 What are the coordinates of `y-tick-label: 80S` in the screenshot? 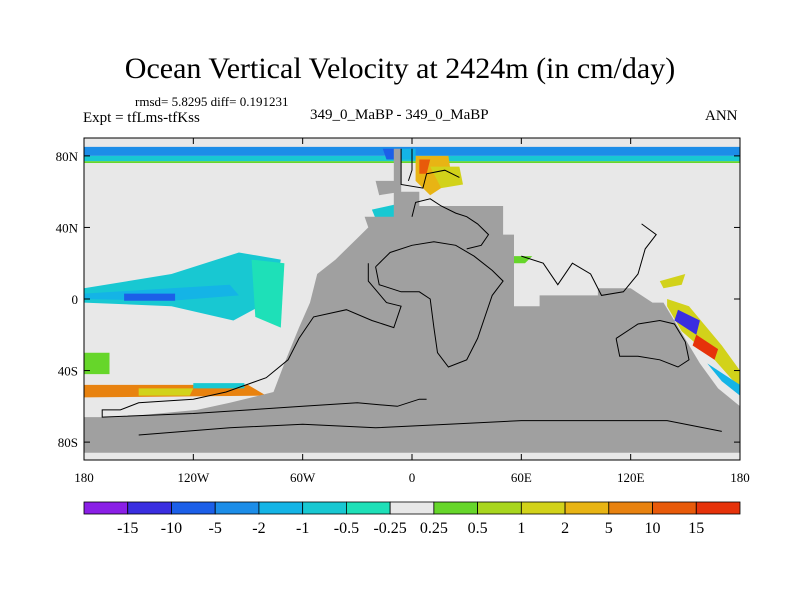 It's located at (68, 442).